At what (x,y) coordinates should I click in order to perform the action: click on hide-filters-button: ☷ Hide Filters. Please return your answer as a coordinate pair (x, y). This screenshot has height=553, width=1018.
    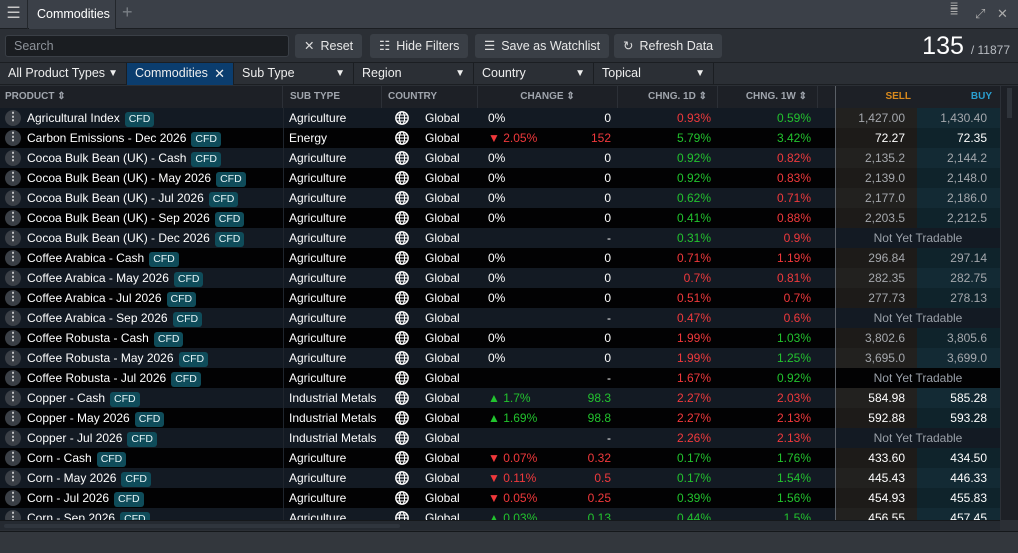
    Looking at the image, I should click on (419, 46).